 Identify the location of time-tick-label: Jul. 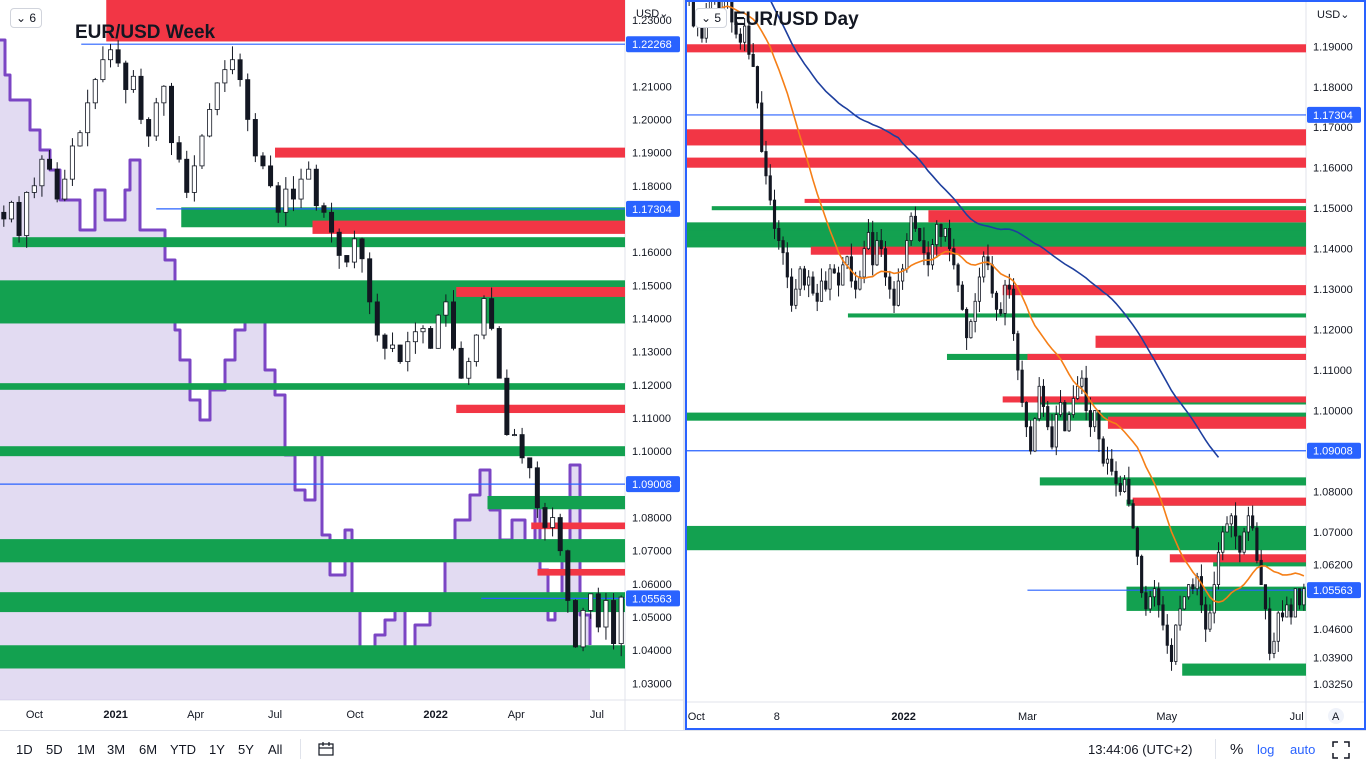
(275, 715).